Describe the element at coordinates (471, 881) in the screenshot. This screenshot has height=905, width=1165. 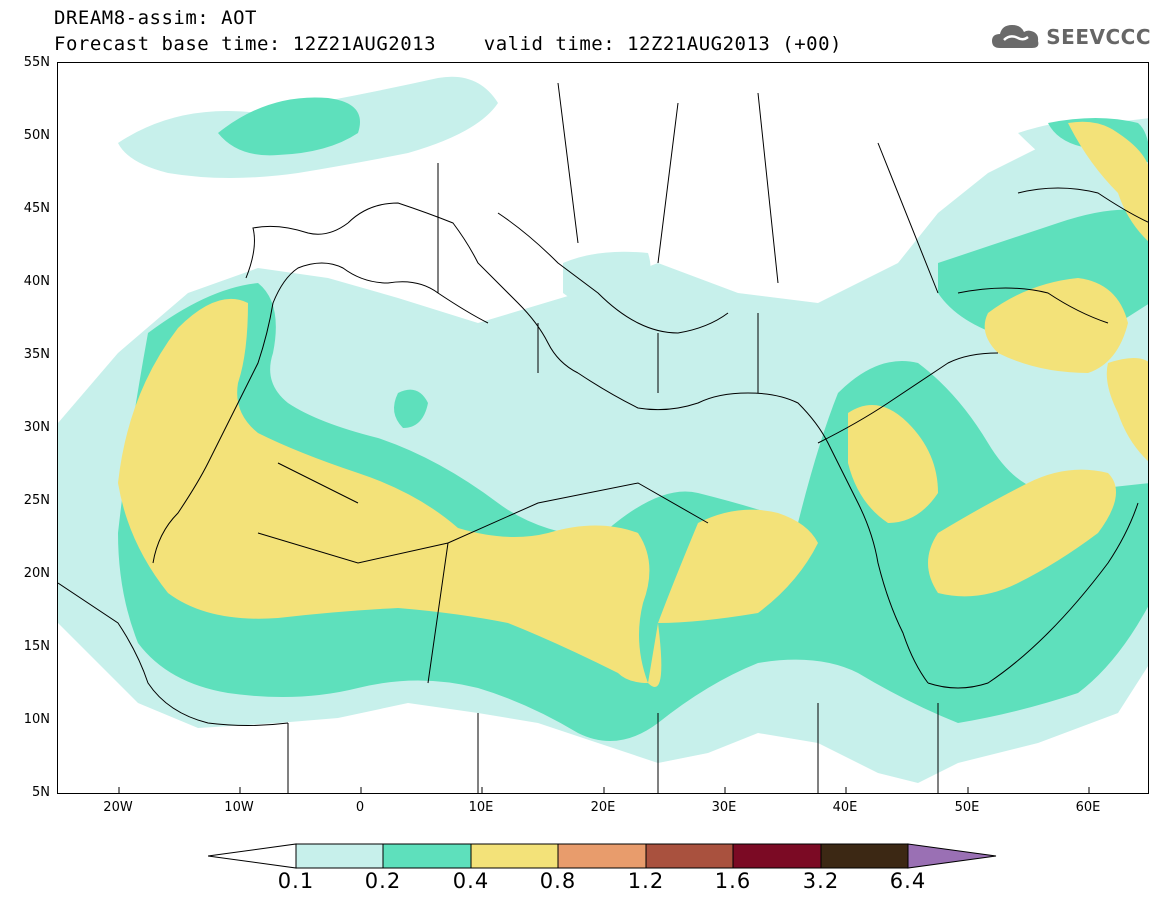
I see `colorbar-label-0.4: 0.4` at that location.